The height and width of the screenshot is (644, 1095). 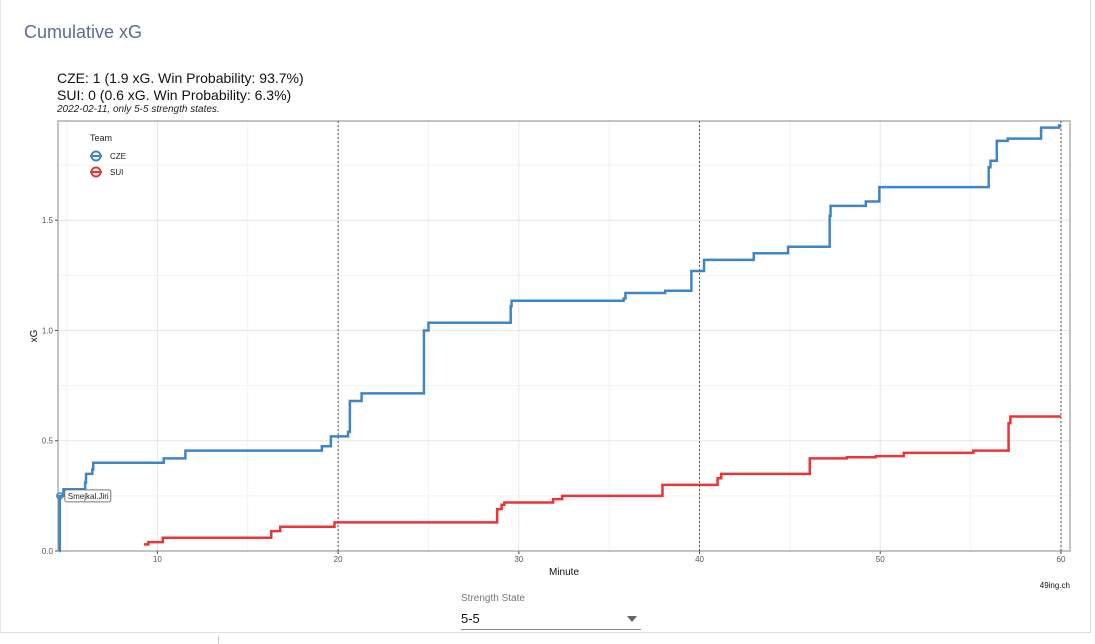 I want to click on chart-title-line-2: SUI: 0 (0.6 xG. Win Probability: 6.3%), so click(x=174, y=95).